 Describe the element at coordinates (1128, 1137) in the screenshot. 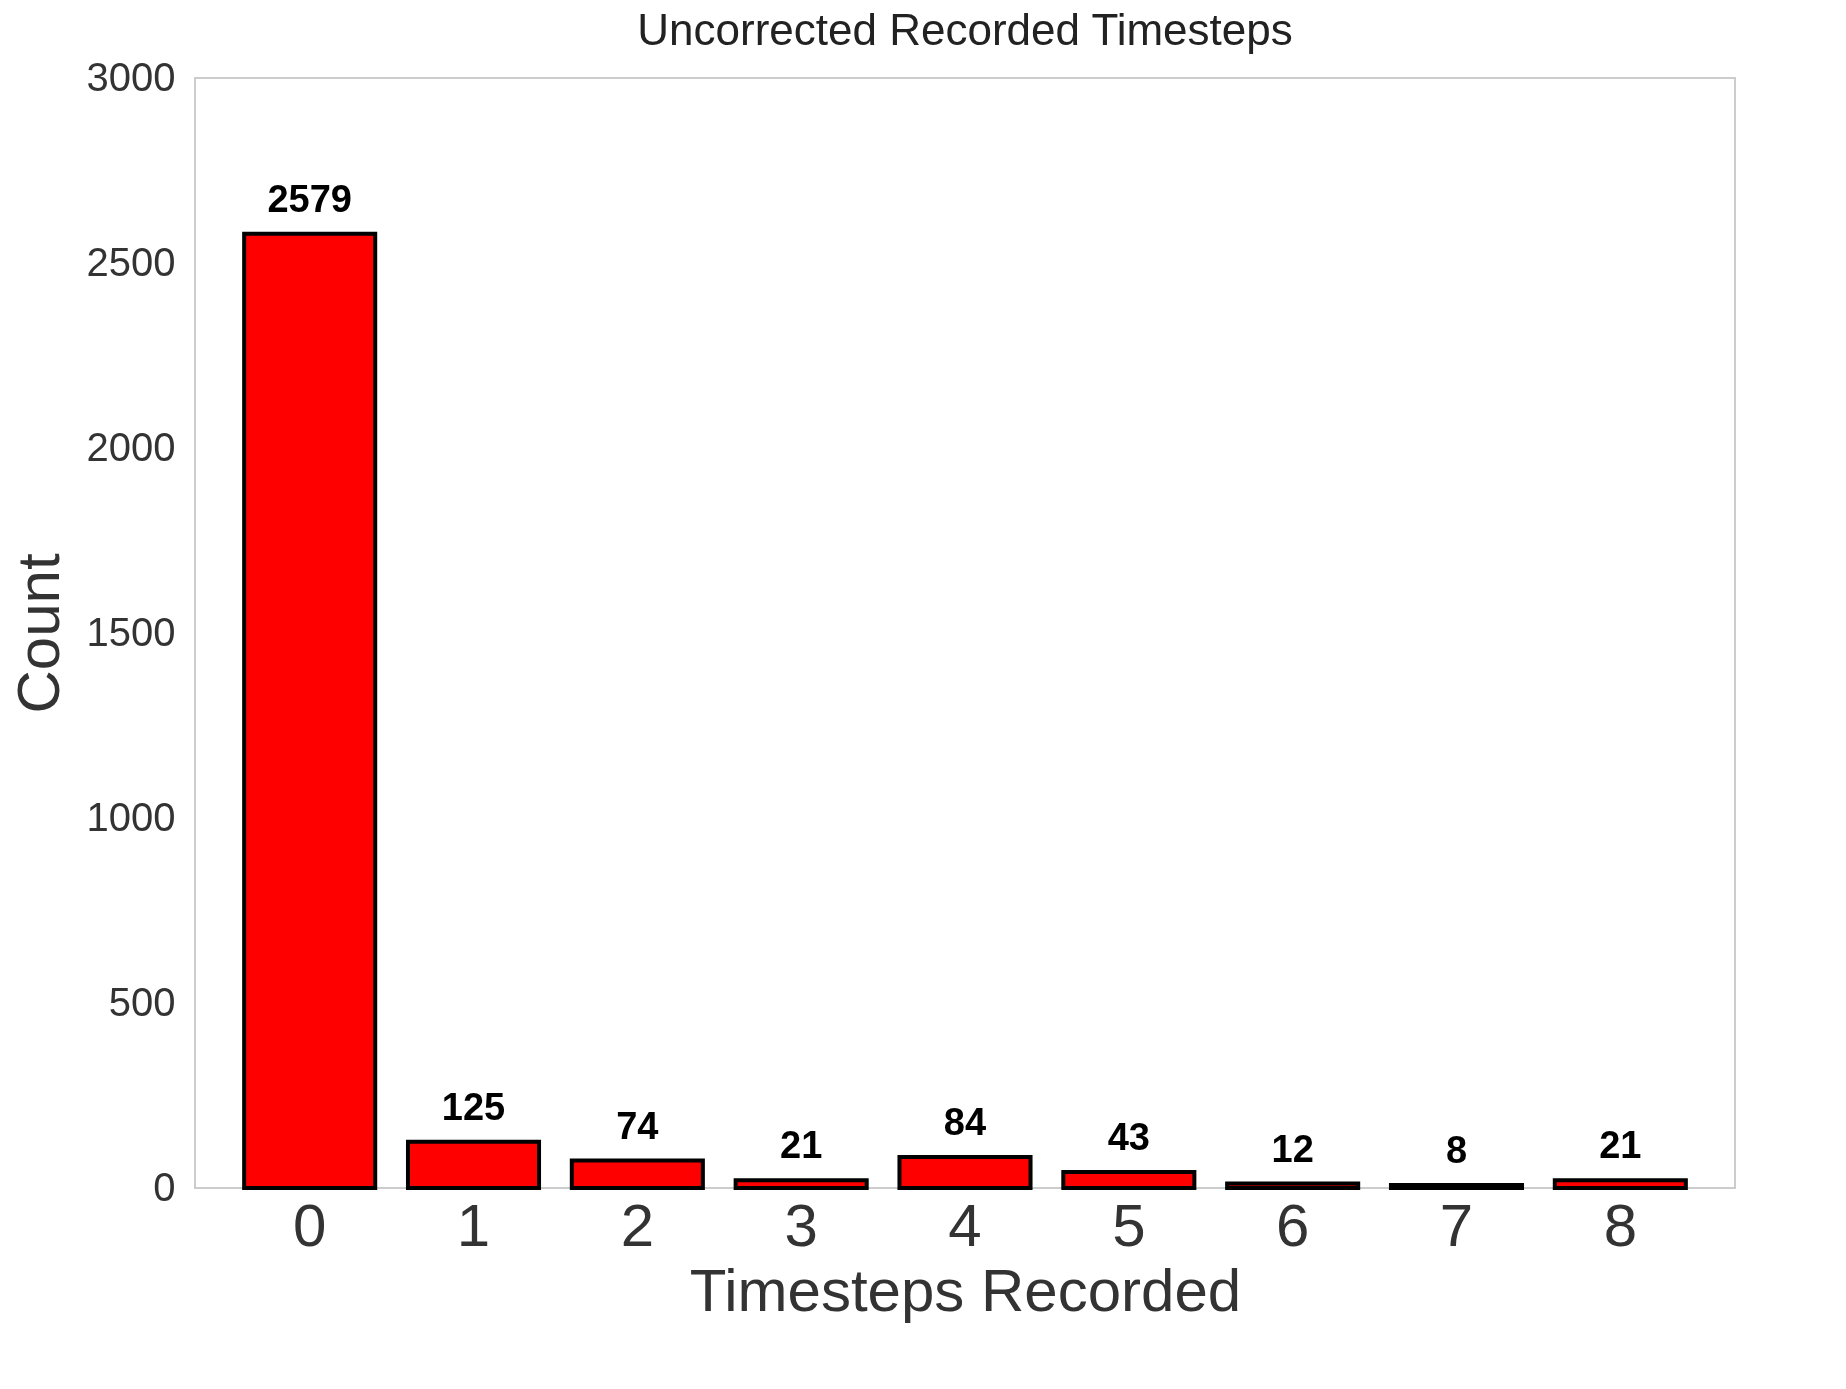

I see `data-label: 43` at that location.